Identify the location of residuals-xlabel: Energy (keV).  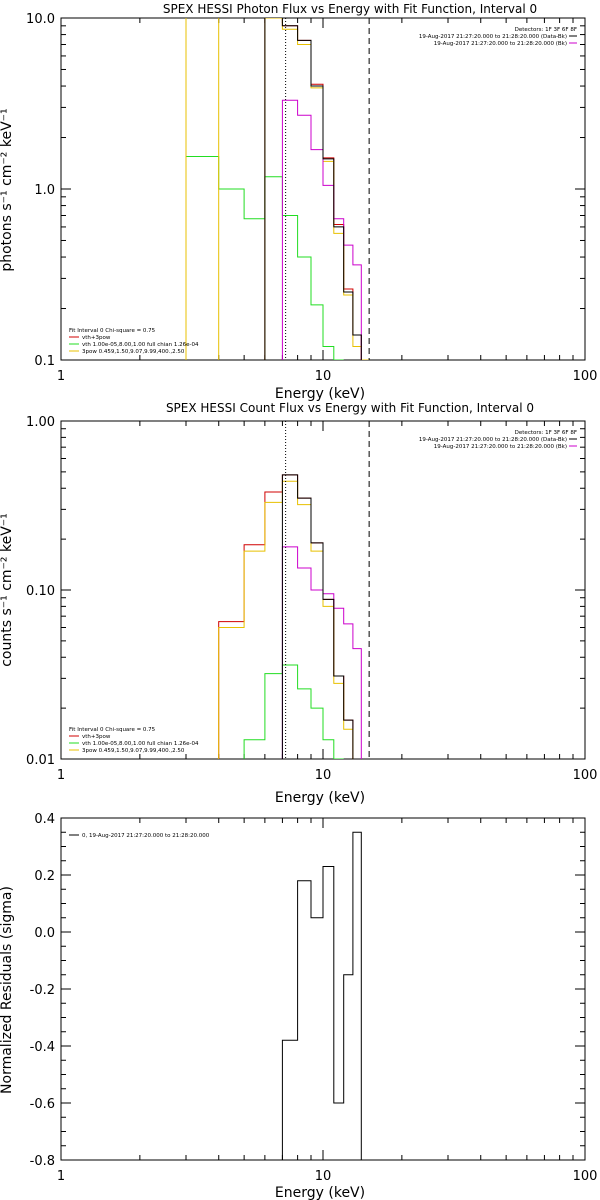
(320, 1192).